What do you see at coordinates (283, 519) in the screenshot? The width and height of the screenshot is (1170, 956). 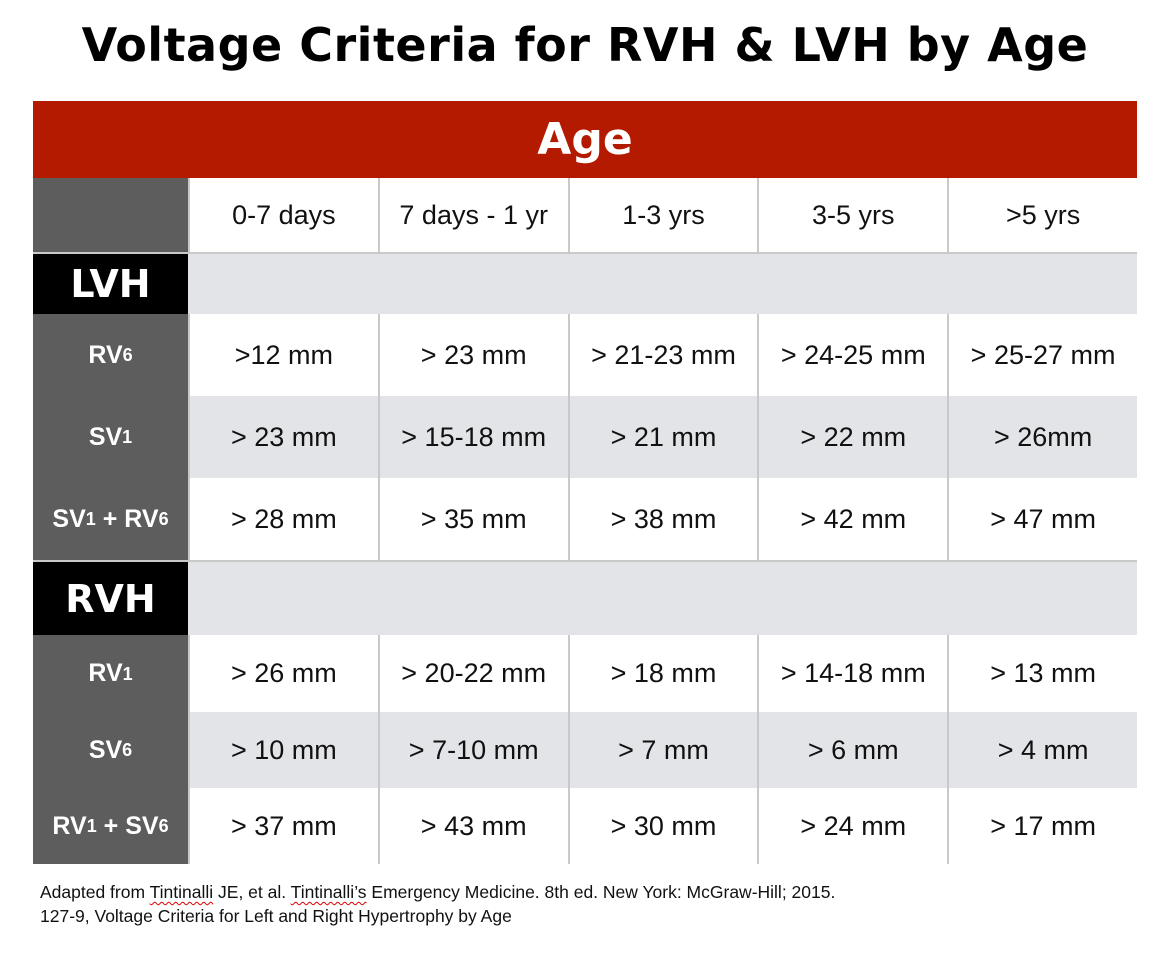 I see `table-cell: > 28 mm` at bounding box center [283, 519].